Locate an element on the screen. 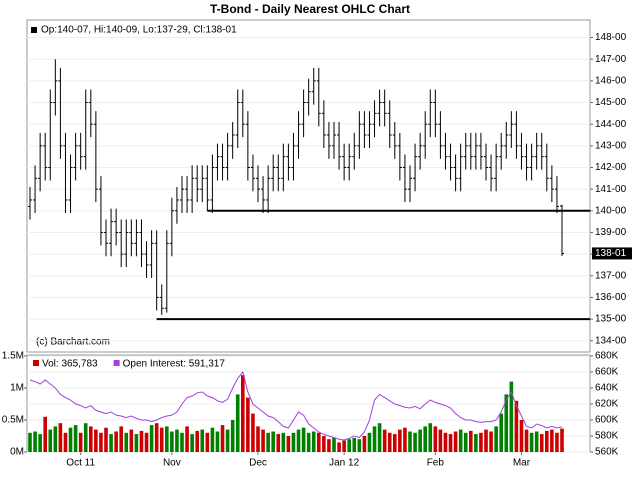  y-tick-label: 148-00 is located at coordinates (611, 37).